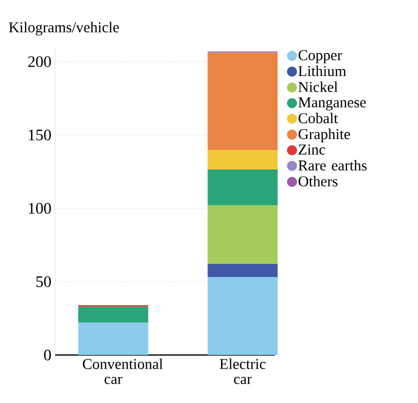 The height and width of the screenshot is (403, 418). Describe the element at coordinates (318, 87) in the screenshot. I see `legend-label: Nickel` at that location.